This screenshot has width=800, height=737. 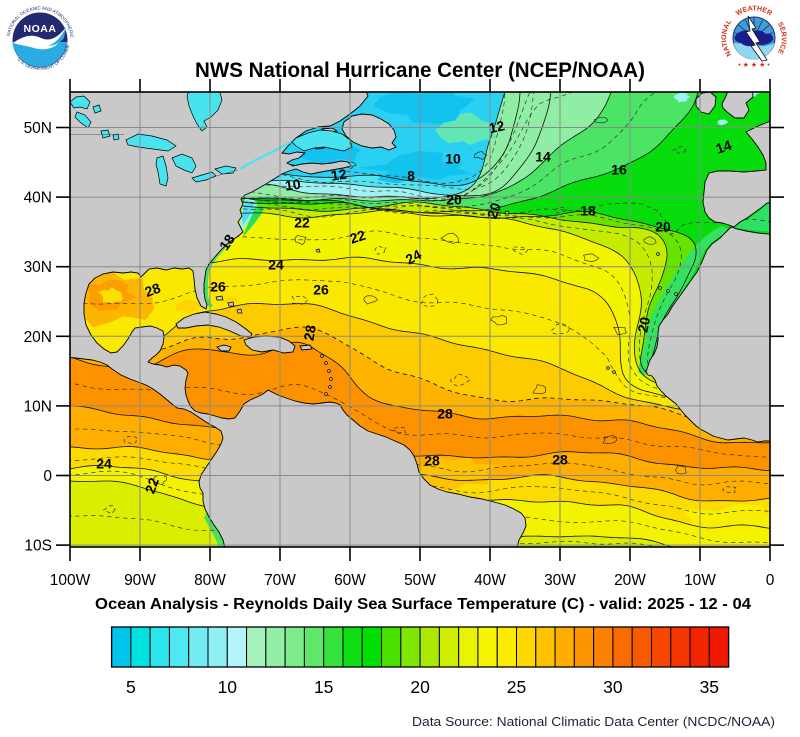 What do you see at coordinates (630, 580) in the screenshot?
I see `svg-text: 20W` at bounding box center [630, 580].